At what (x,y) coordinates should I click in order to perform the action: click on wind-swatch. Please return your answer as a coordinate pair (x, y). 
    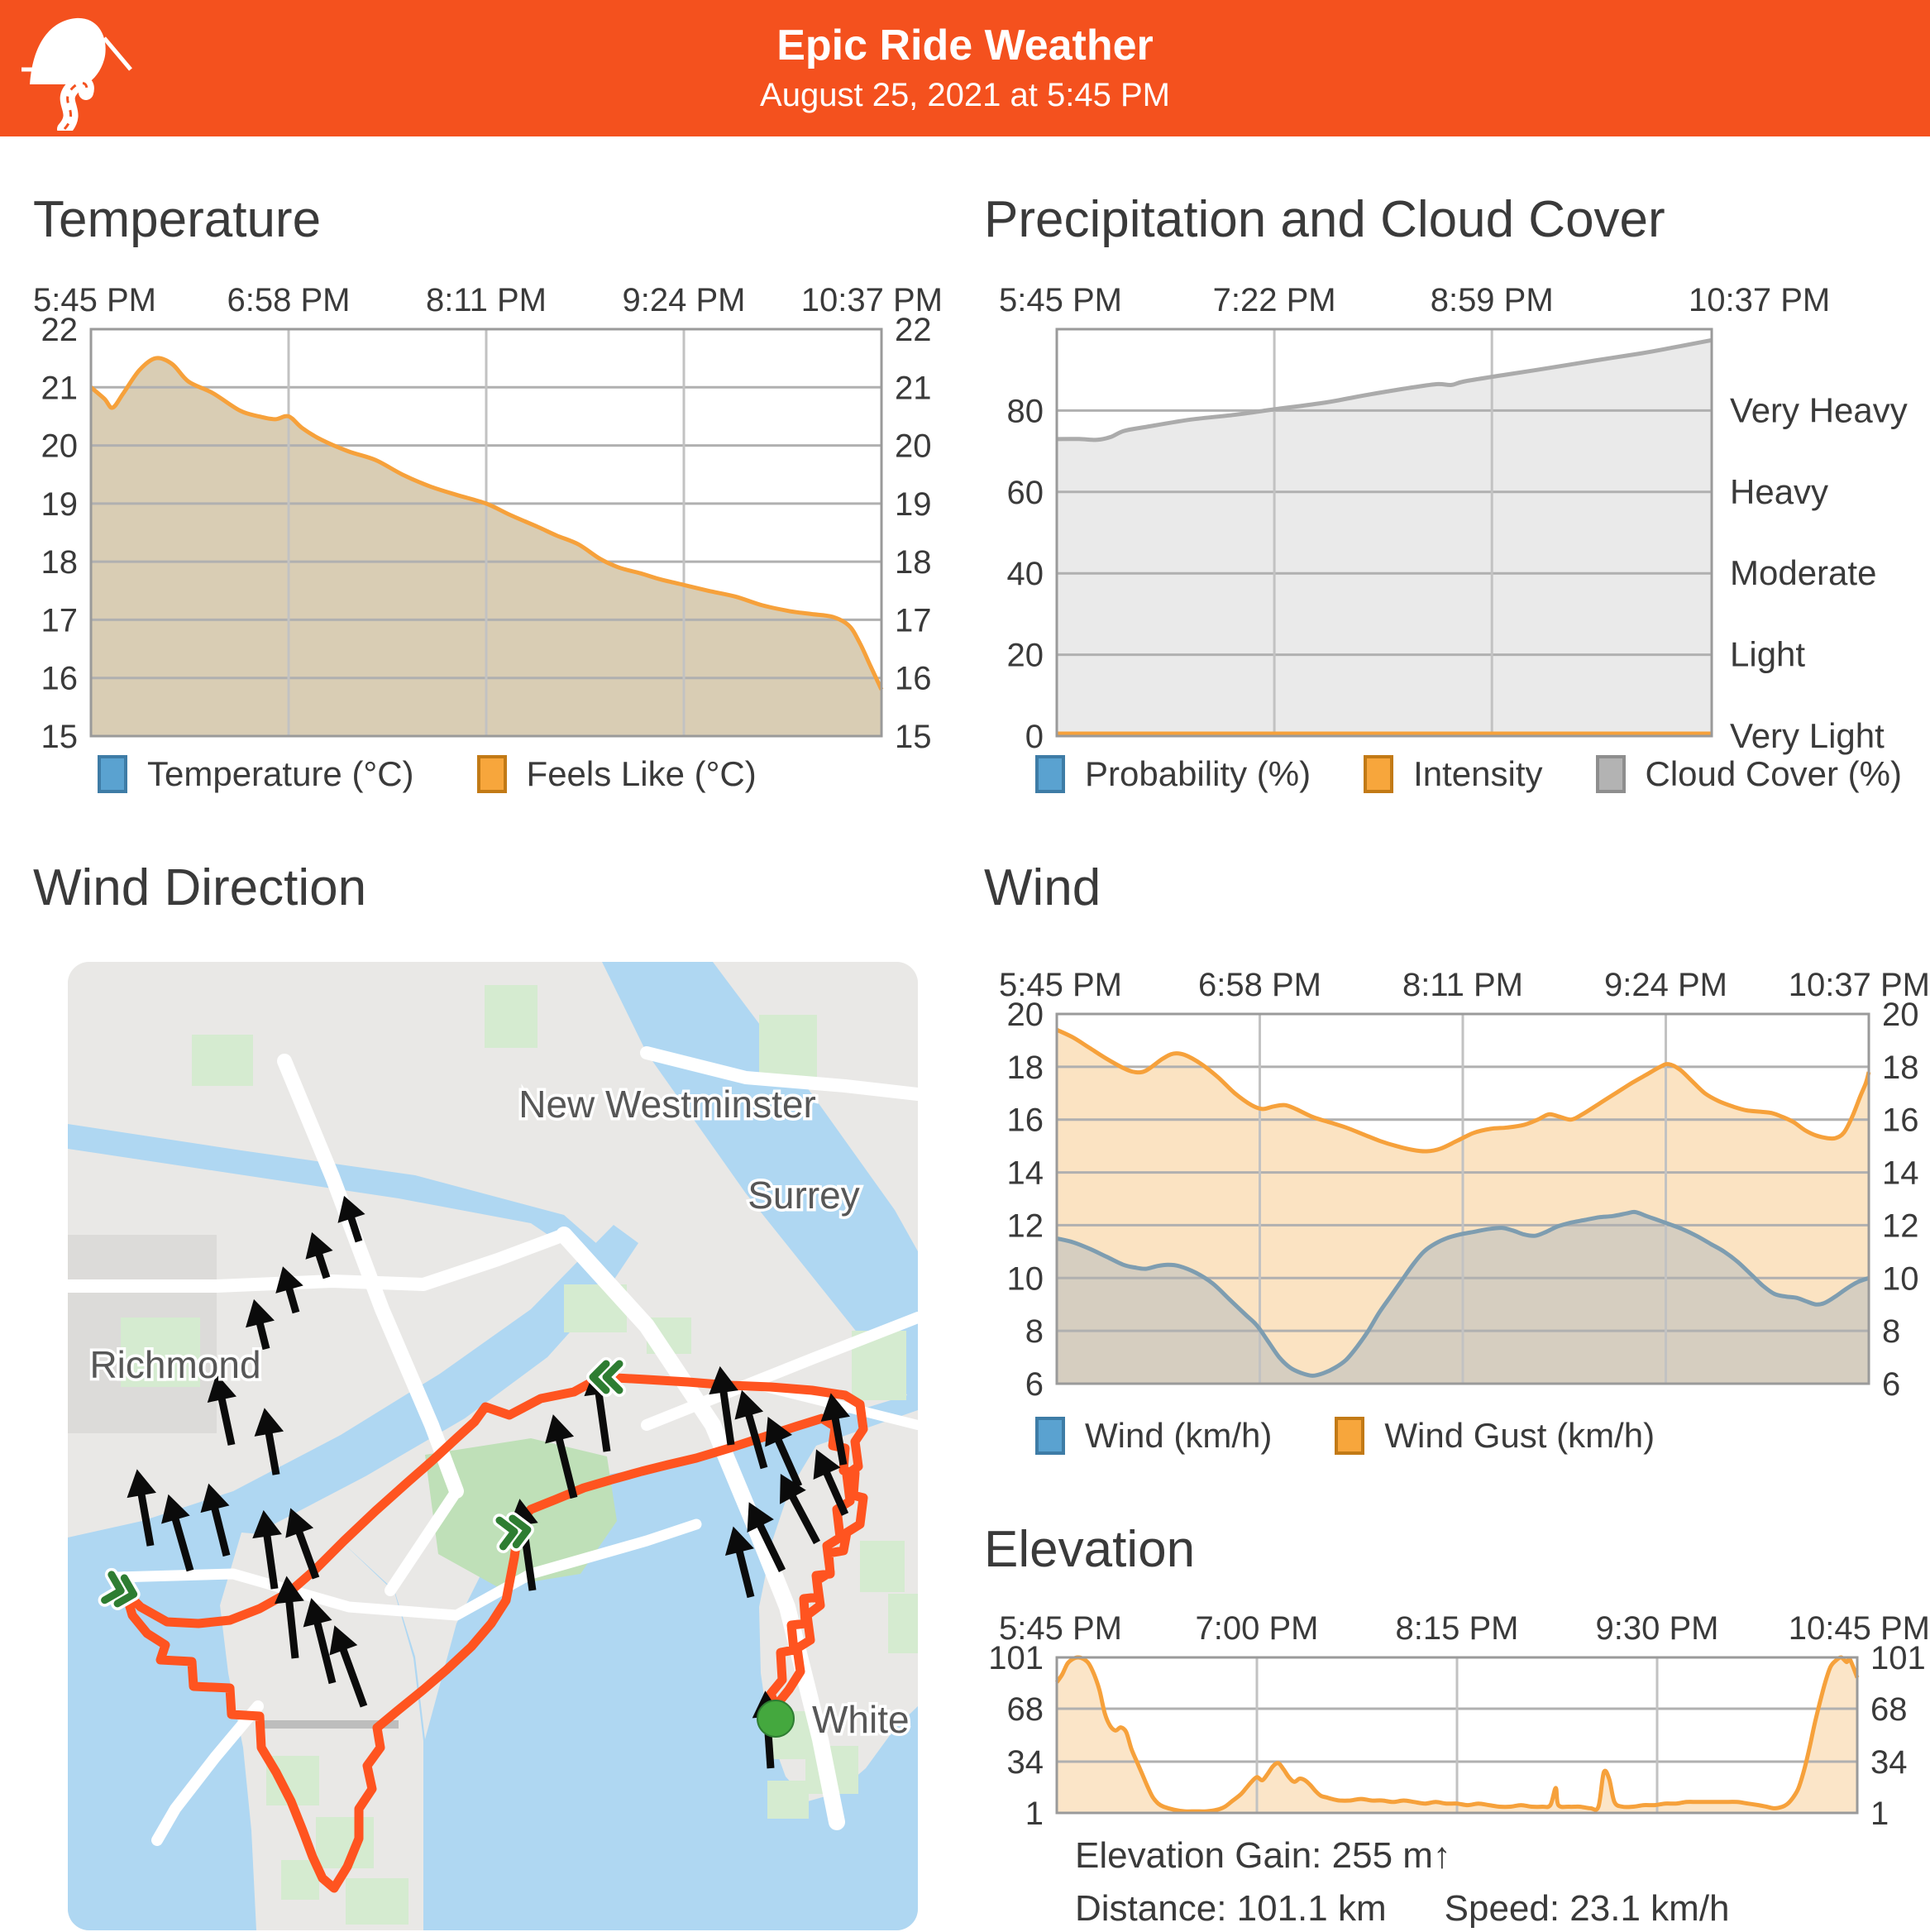
    Looking at the image, I should click on (1050, 1436).